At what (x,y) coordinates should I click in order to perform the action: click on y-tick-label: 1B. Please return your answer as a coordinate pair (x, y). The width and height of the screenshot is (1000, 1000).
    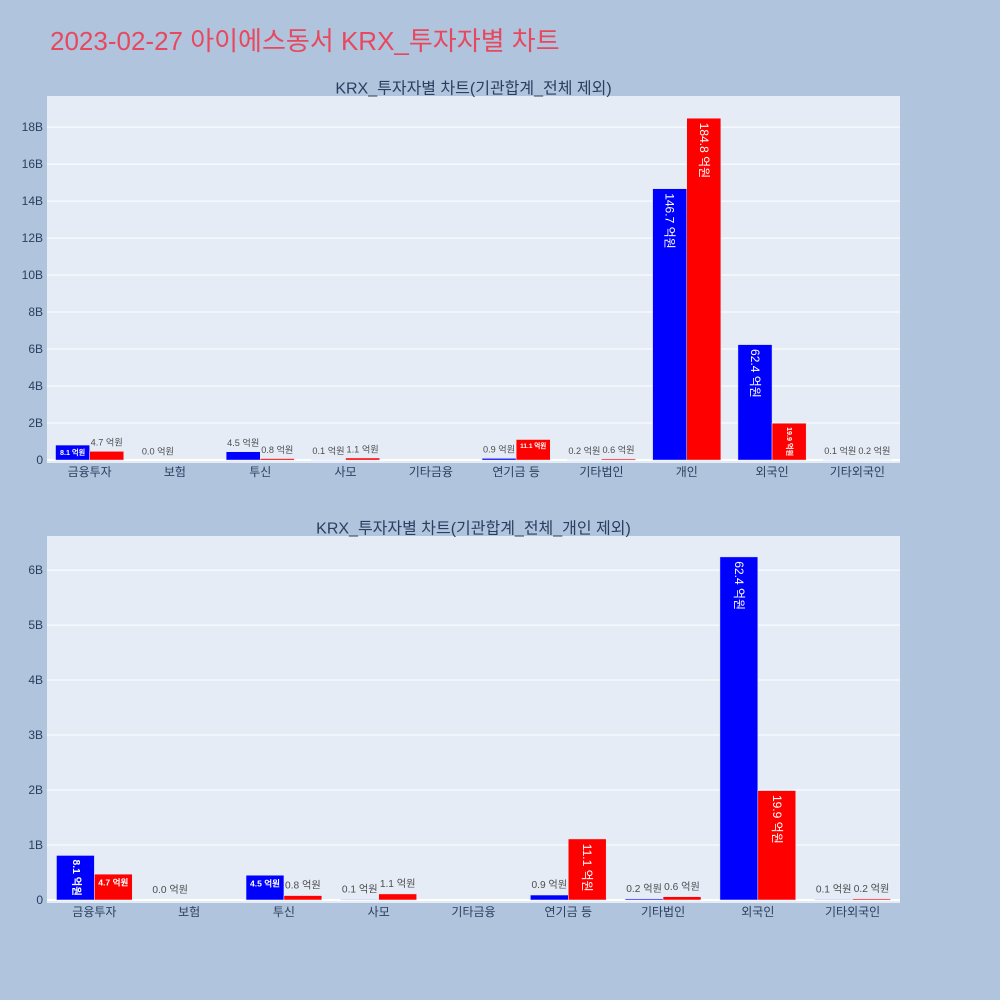
    Looking at the image, I should click on (35, 845).